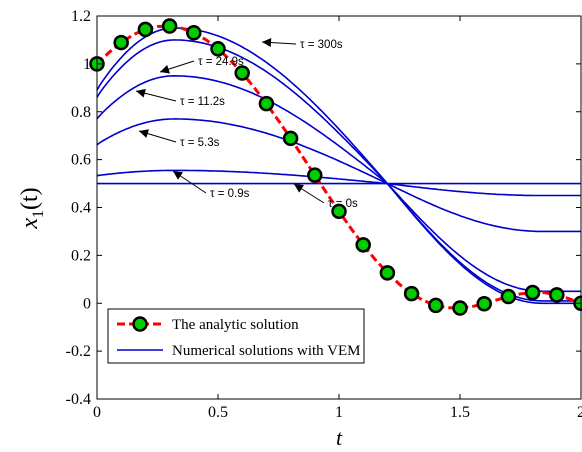 This screenshot has width=582, height=452. Describe the element at coordinates (78, 351) in the screenshot. I see `y-tick-label: -0.2` at that location.